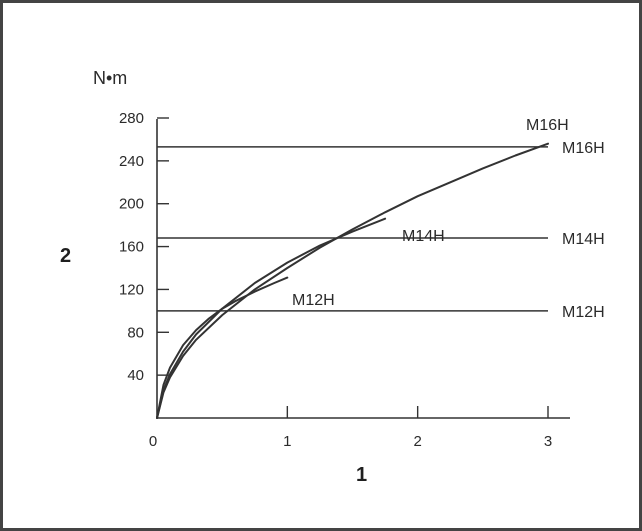  Describe the element at coordinates (131, 289) in the screenshot. I see `y-tick-label: 120` at that location.